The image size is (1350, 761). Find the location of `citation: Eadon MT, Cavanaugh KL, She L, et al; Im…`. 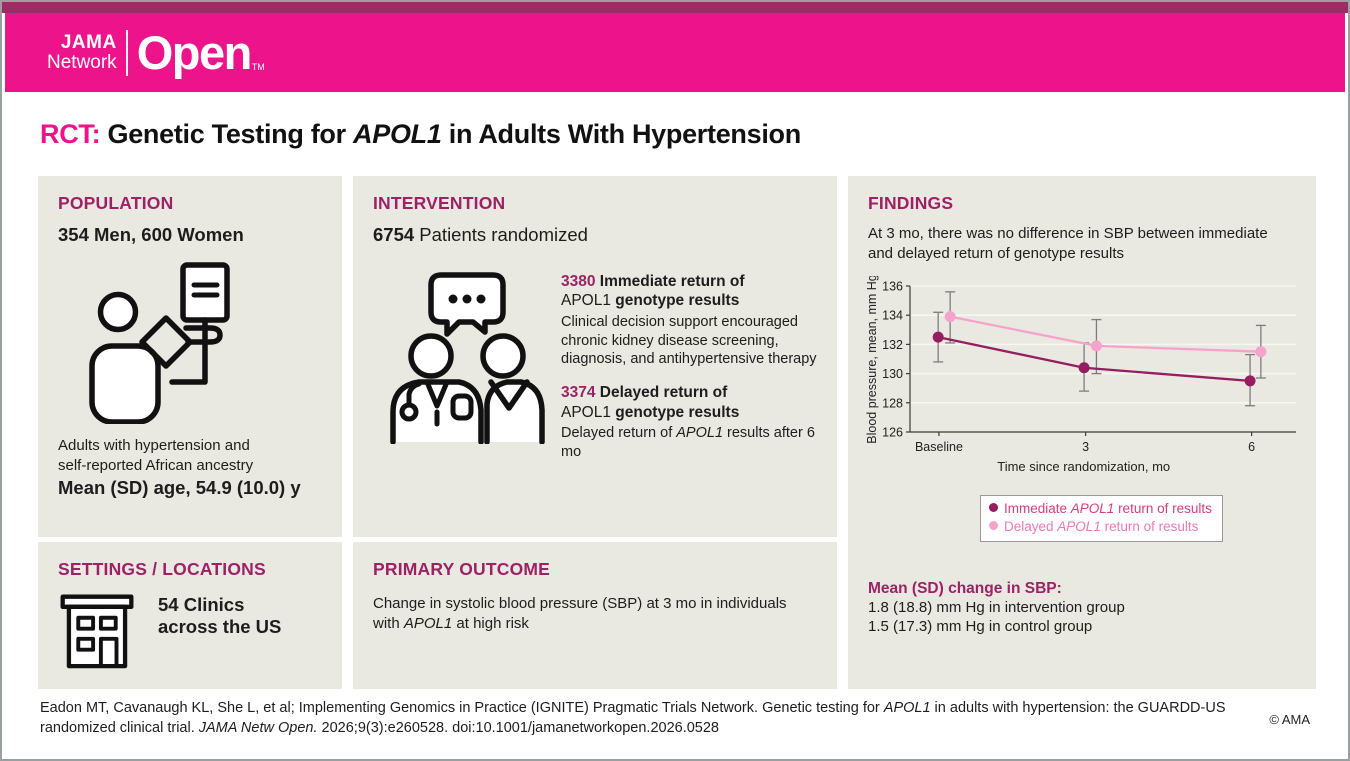

citation: Eadon MT, Cavanaugh KL, She L, et al; Im… is located at coordinates (635, 718).